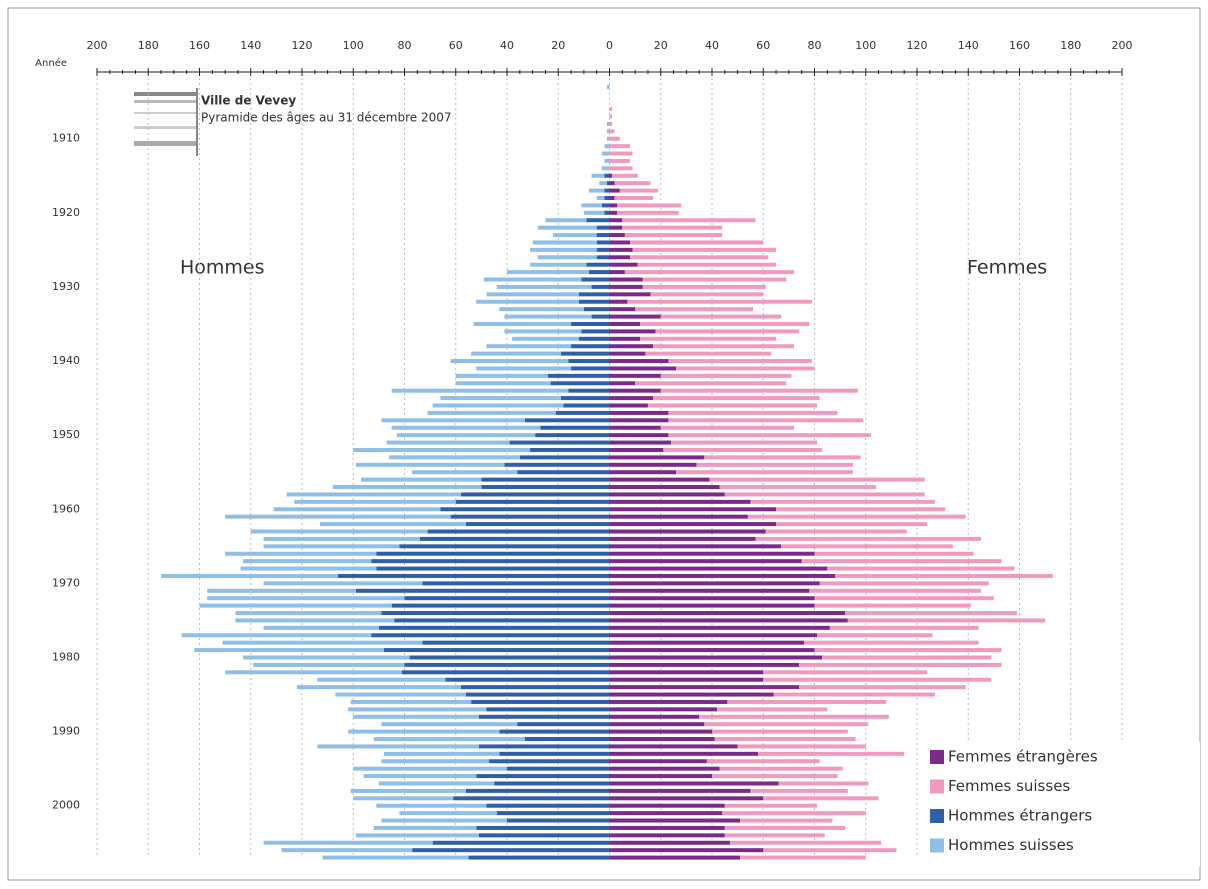 This screenshot has width=1208, height=889. What do you see at coordinates (507, 45) in the screenshot?
I see `x-tick-label: 40` at bounding box center [507, 45].